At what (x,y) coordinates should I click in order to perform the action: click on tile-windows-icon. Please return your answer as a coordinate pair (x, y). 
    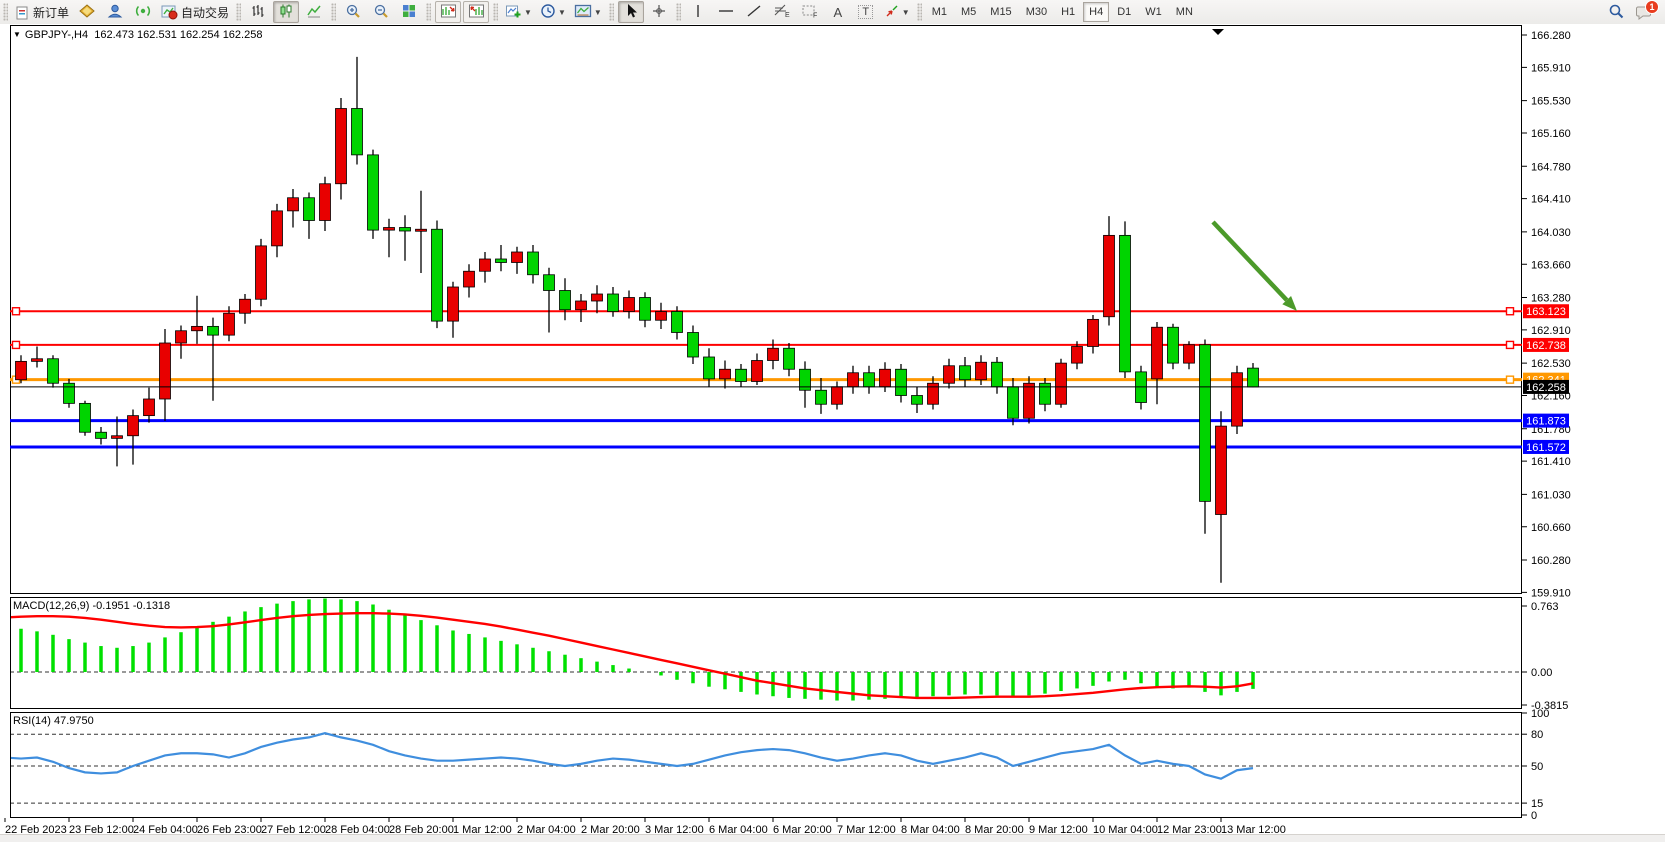
    Looking at the image, I should click on (409, 12).